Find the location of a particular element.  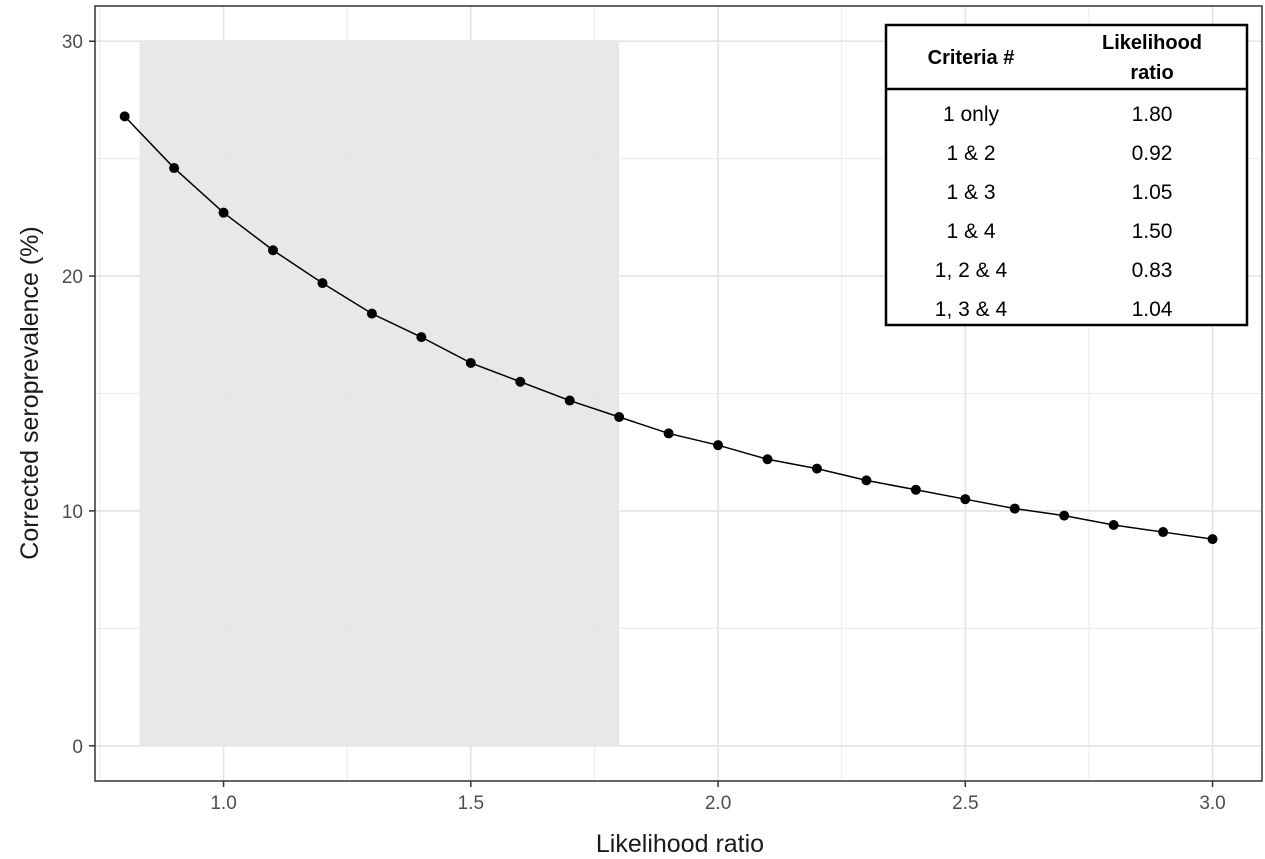

x-tick-label: 1.0 is located at coordinates (223, 803).